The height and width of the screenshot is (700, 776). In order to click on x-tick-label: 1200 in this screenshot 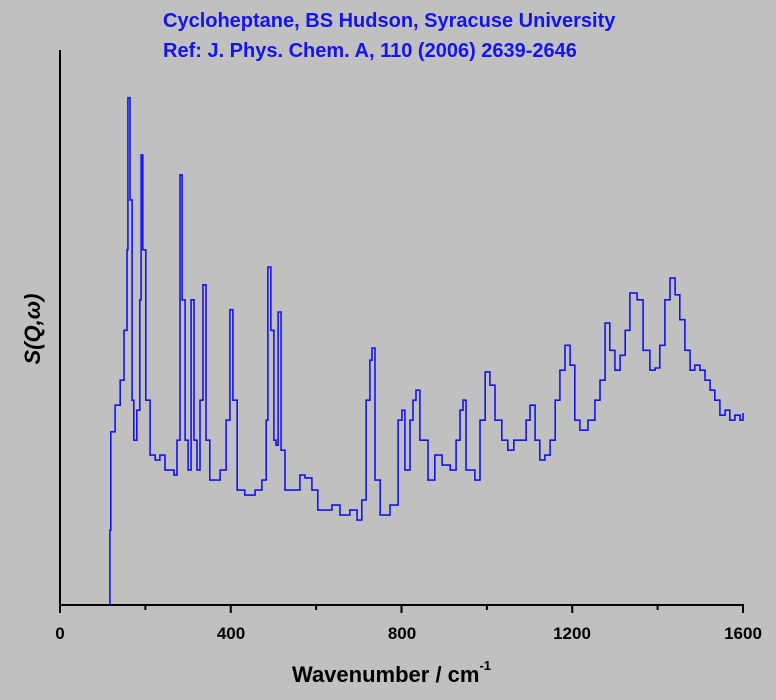, I will do `click(572, 633)`.